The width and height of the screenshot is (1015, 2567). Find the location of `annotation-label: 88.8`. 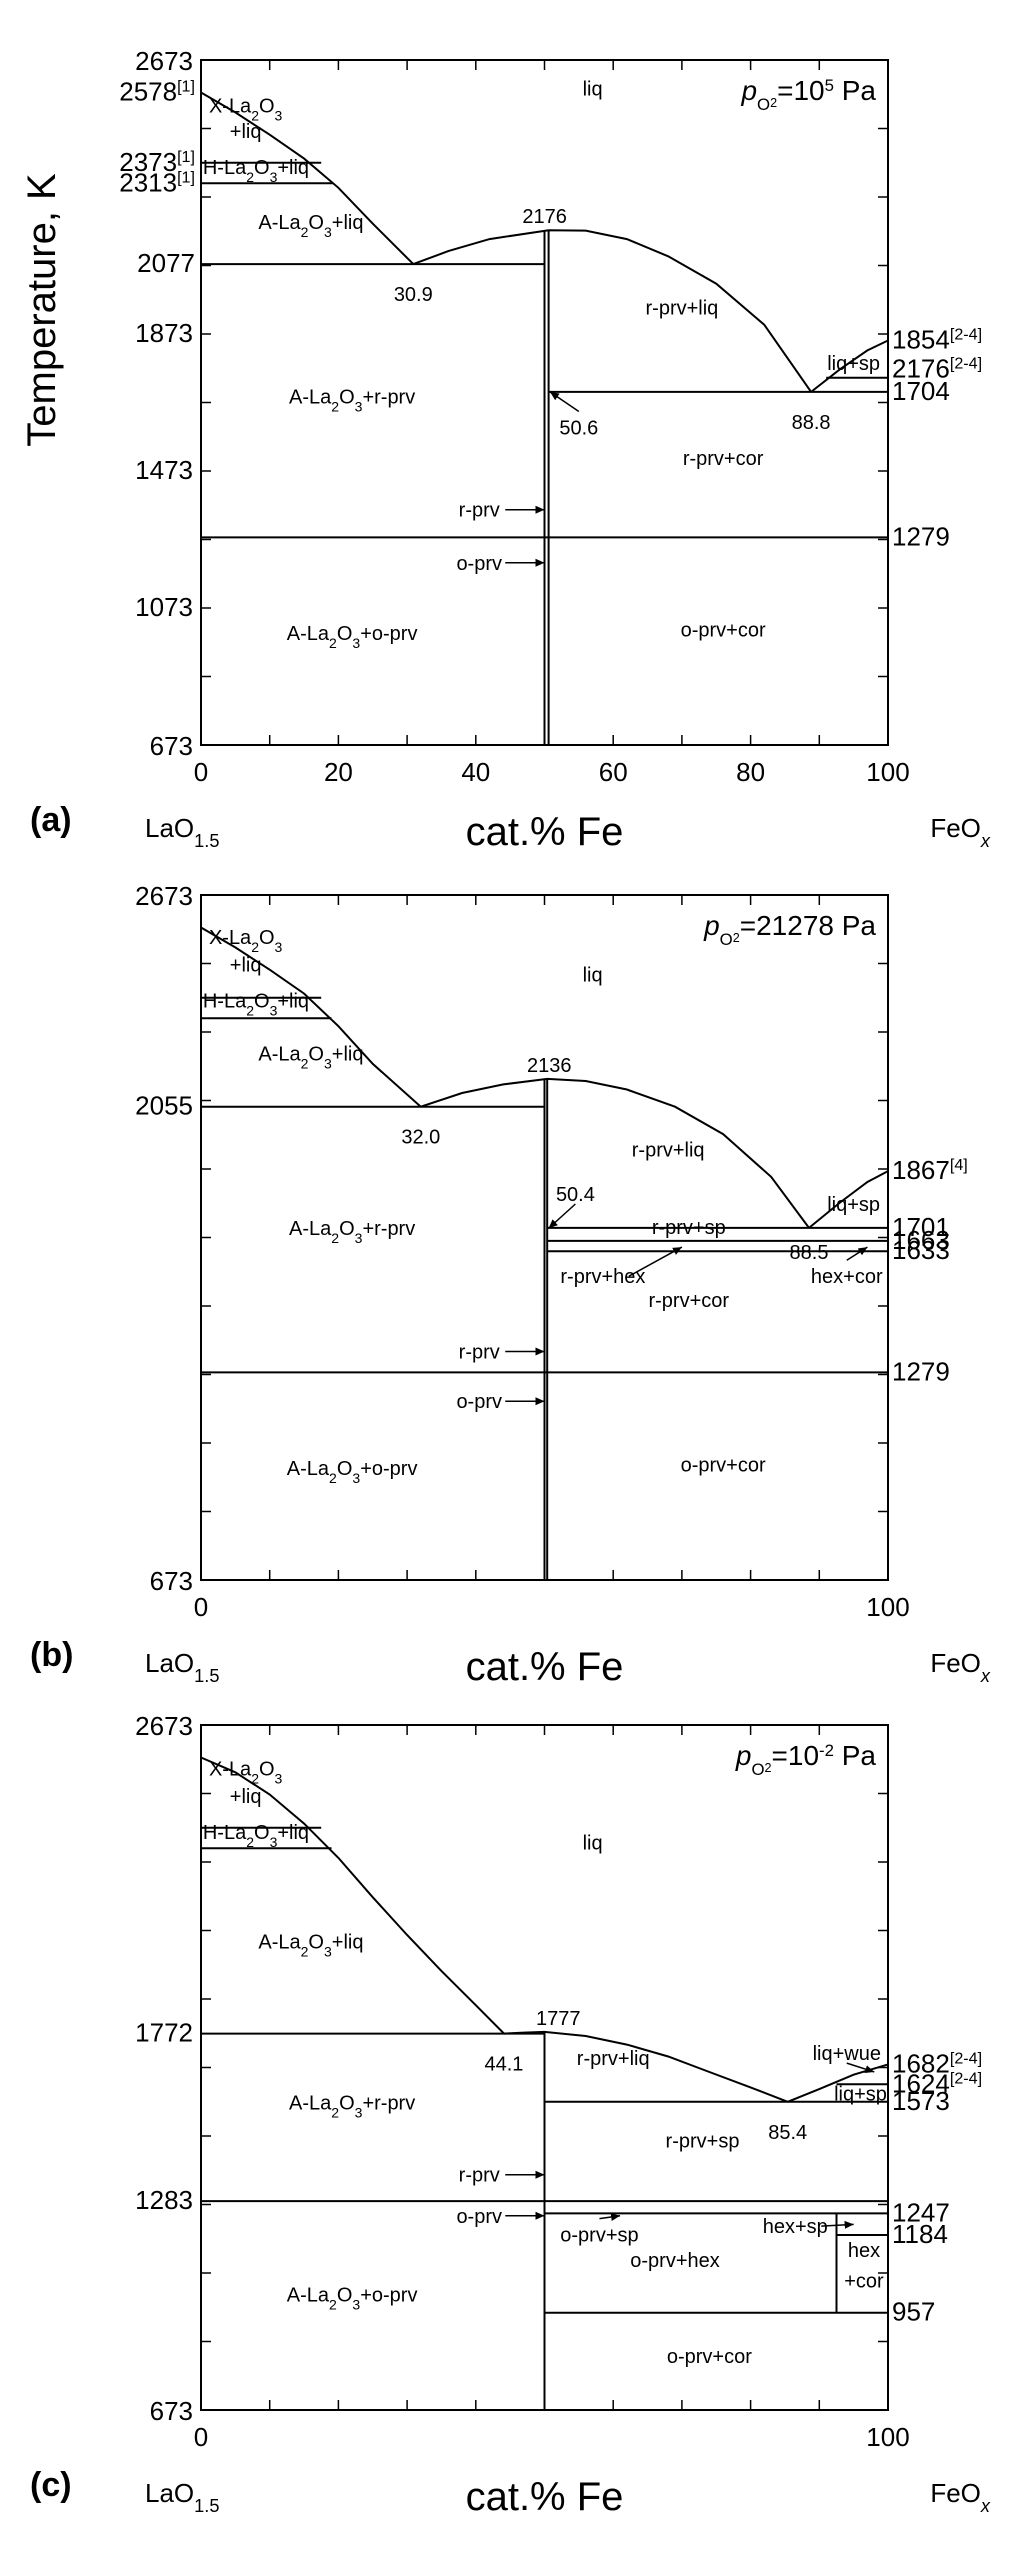

annotation-label: 88.8 is located at coordinates (811, 423).